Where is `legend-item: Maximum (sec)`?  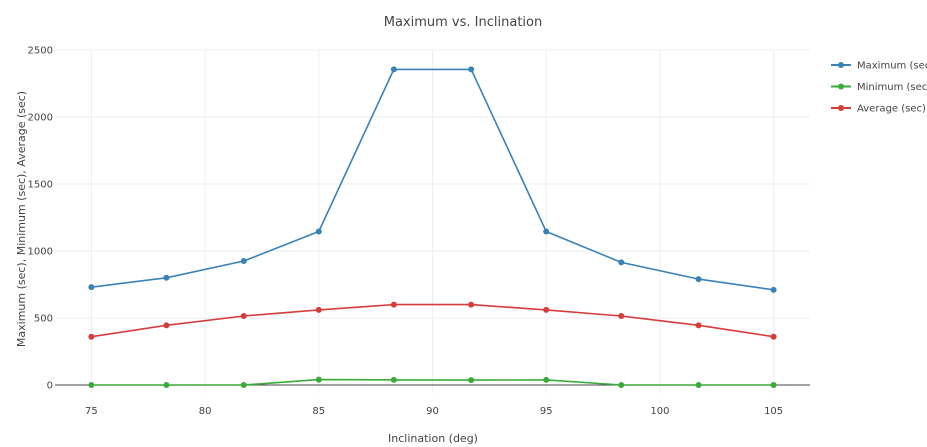
legend-item: Maximum (sec) is located at coordinates (879, 66).